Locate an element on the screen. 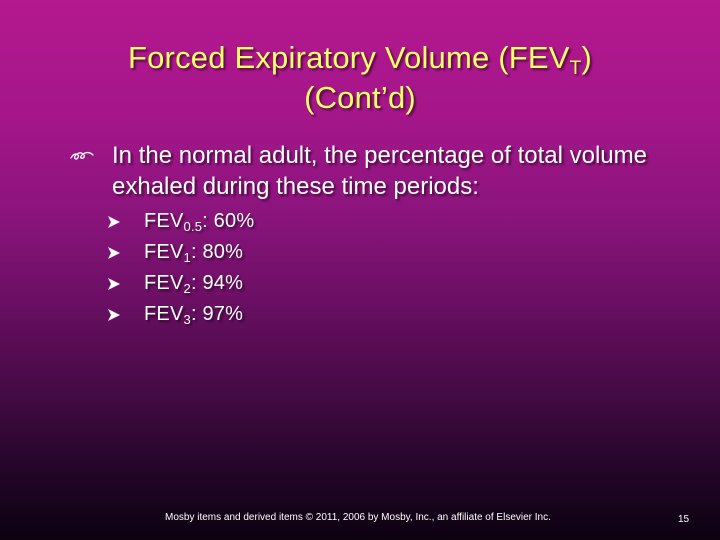 The image size is (720, 540). sub-bullet-item: FEV1: 80% is located at coordinates (180, 253).